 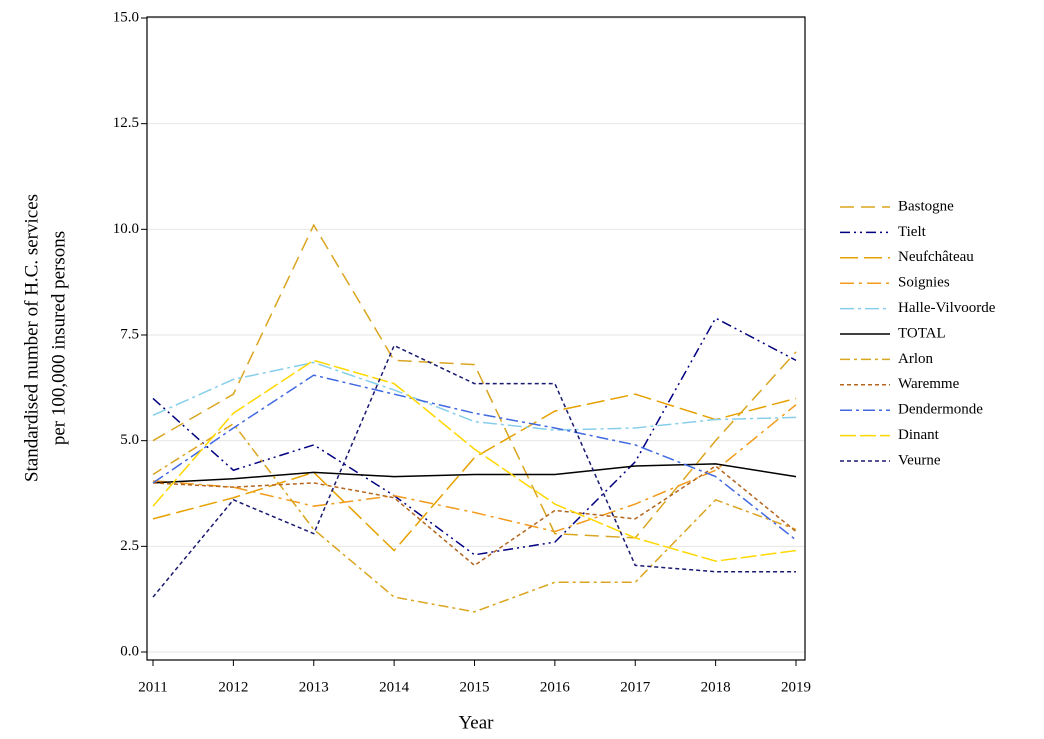 What do you see at coordinates (475, 687) in the screenshot?
I see `x-tick-label: 2015` at bounding box center [475, 687].